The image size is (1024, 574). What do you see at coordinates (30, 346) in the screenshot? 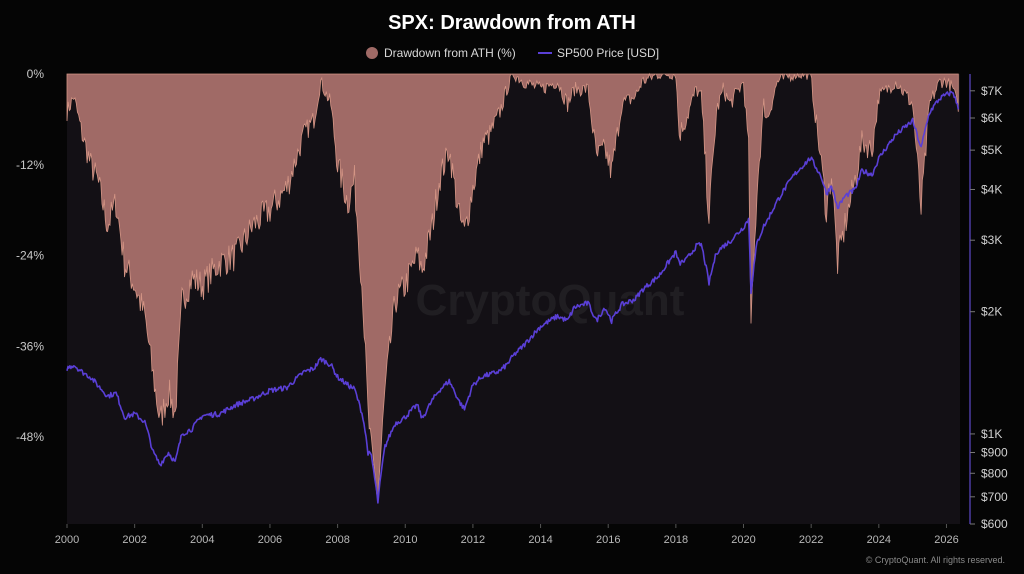
I see `left-tick-label: -36%` at bounding box center [30, 346].